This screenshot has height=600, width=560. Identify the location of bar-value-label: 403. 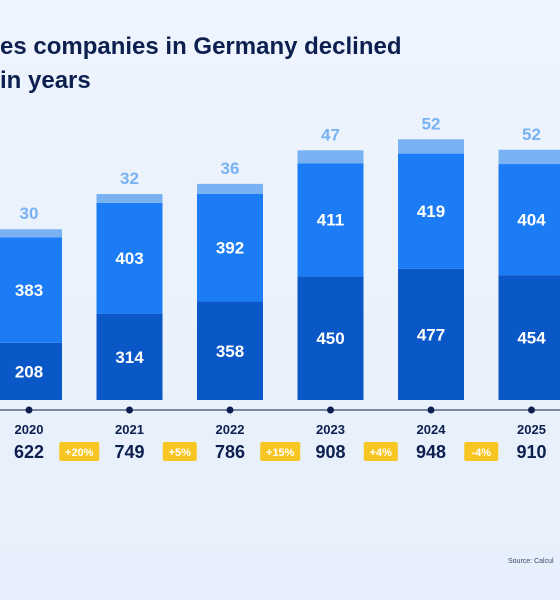
(129, 258).